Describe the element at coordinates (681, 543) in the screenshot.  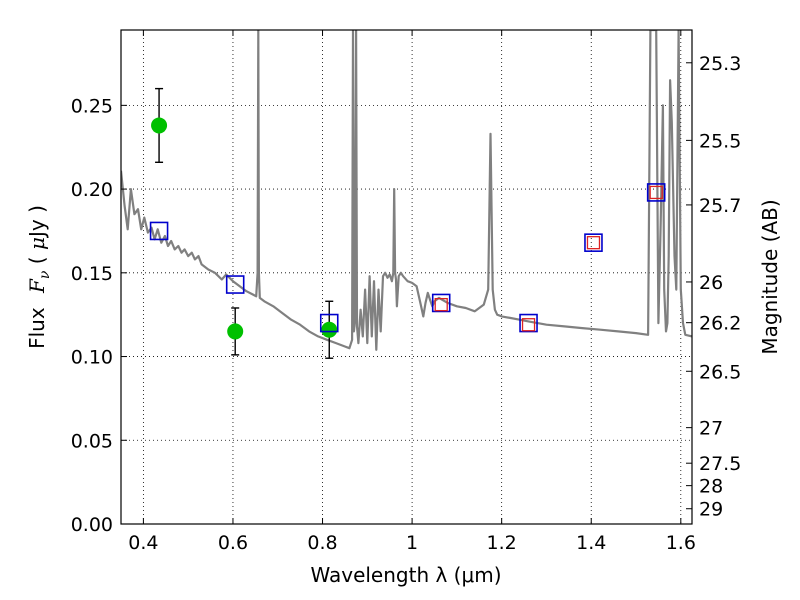
I see `x-tick-label: 1.6` at that location.